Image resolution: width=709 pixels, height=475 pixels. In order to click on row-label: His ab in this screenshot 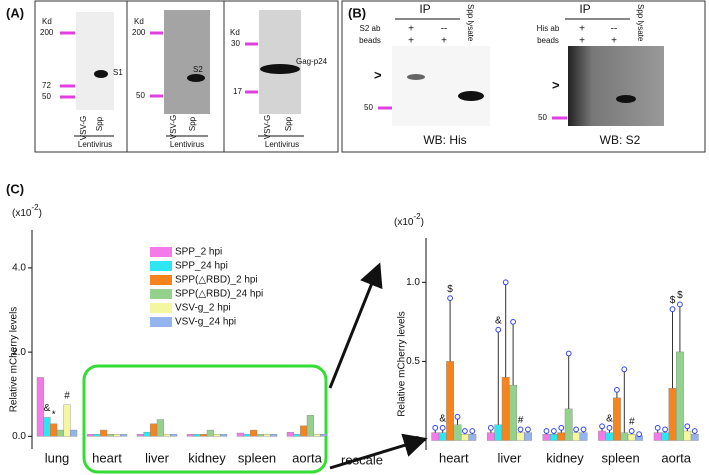, I will do `click(548, 28)`.